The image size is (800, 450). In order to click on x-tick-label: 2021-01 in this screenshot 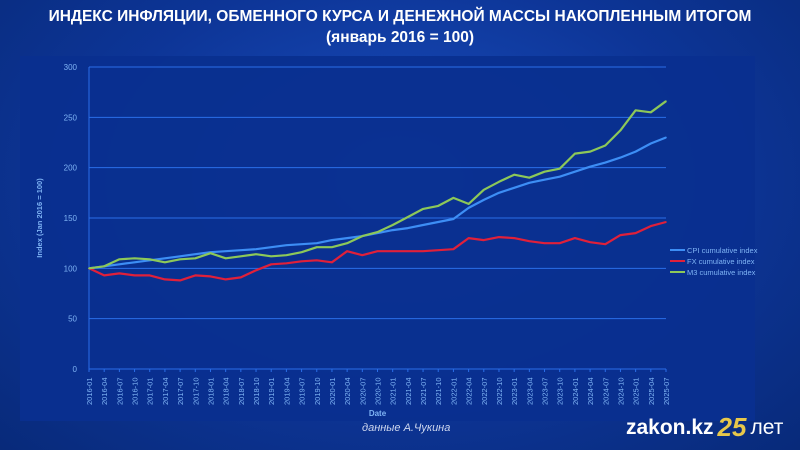, I will do `click(393, 391)`.